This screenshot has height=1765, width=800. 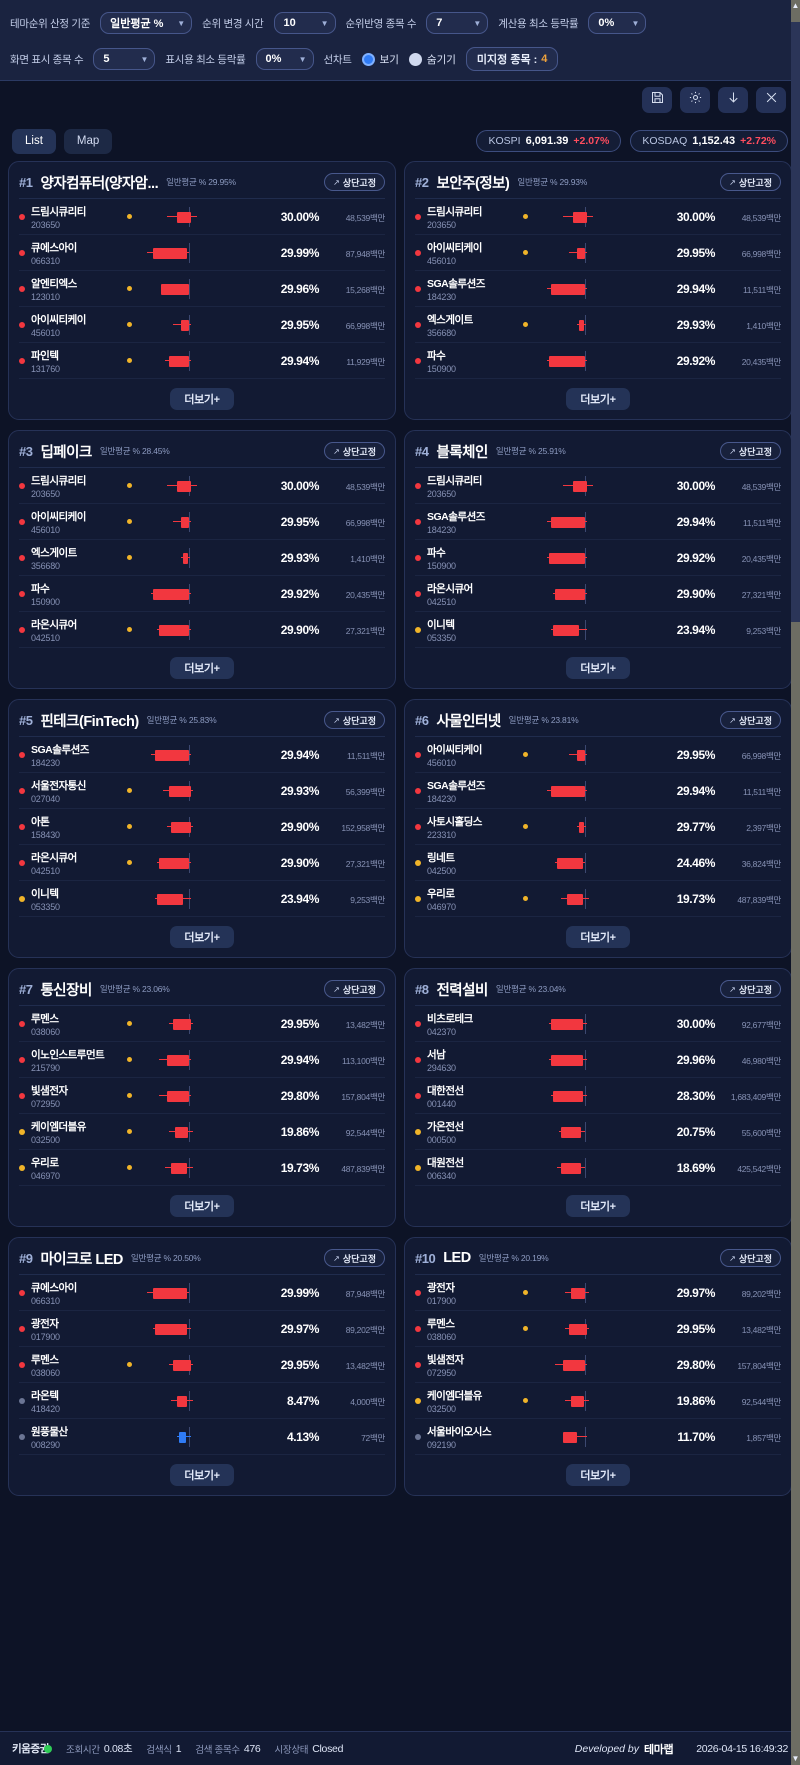 I want to click on select-min-change-calc: 0% ▼, so click(x=617, y=23).